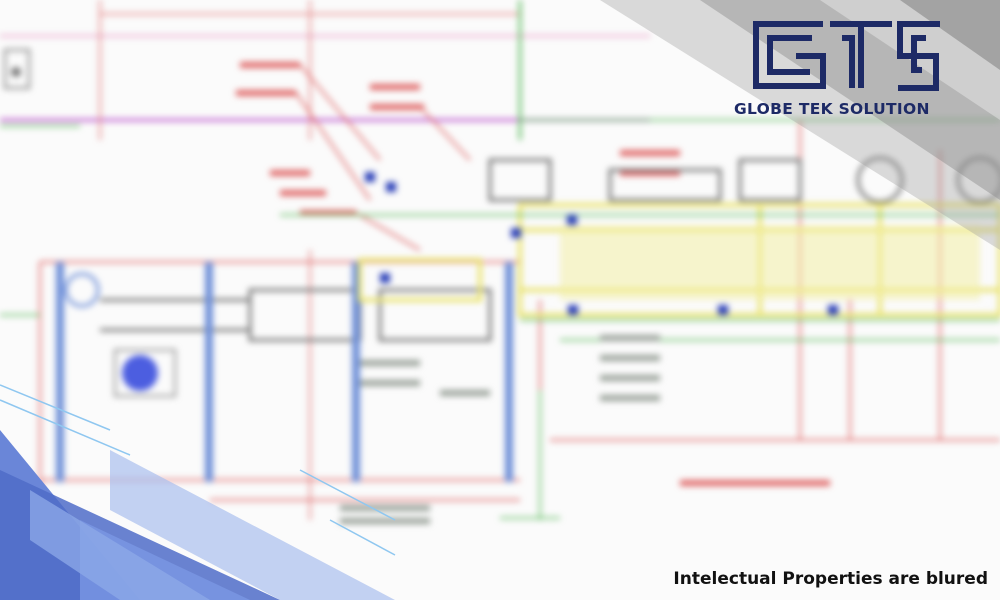 The height and width of the screenshot is (600, 1000). I want to click on brand-name: GLOBE TEK SOLUTION, so click(832, 109).